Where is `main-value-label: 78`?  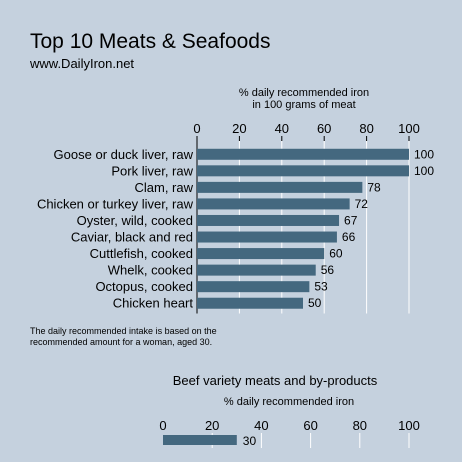
main-value-label: 78 is located at coordinates (374, 187).